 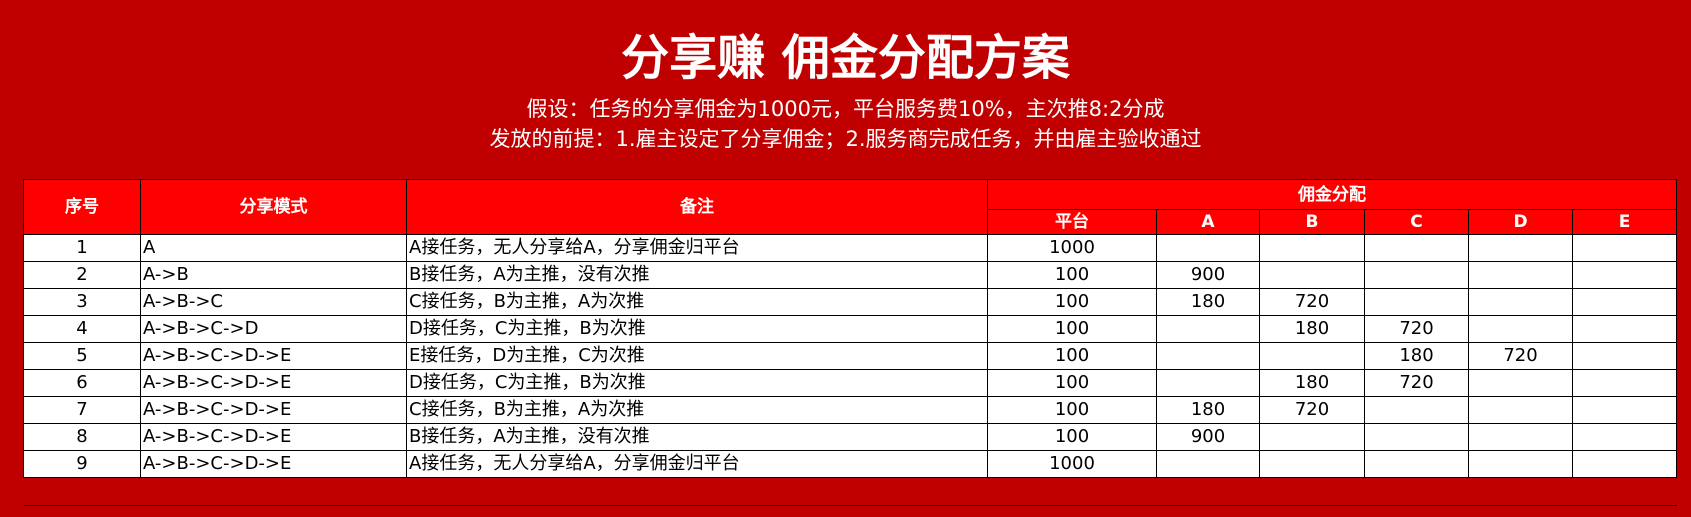 What do you see at coordinates (82, 275) in the screenshot?
I see `cell-index: 2` at bounding box center [82, 275].